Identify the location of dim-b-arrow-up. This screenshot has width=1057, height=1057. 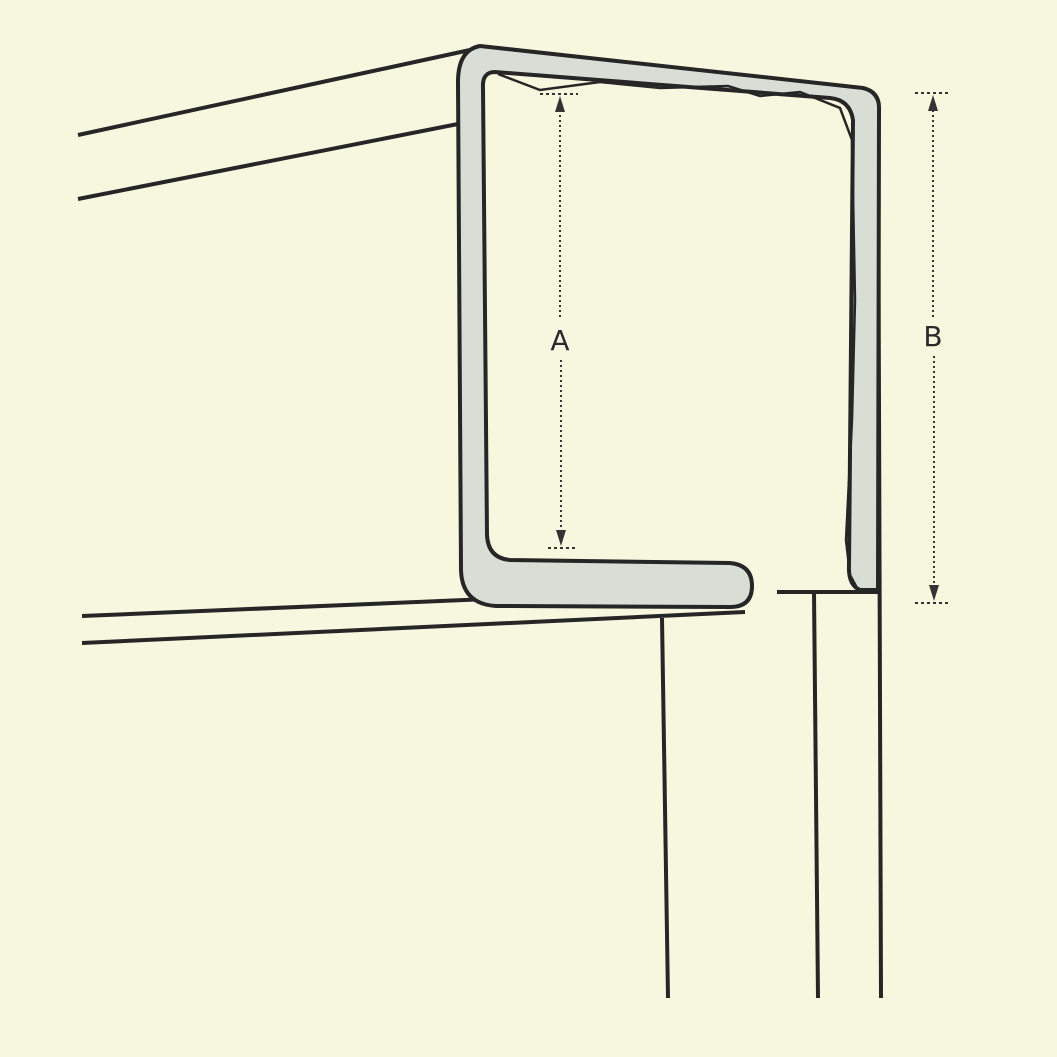
(933, 103).